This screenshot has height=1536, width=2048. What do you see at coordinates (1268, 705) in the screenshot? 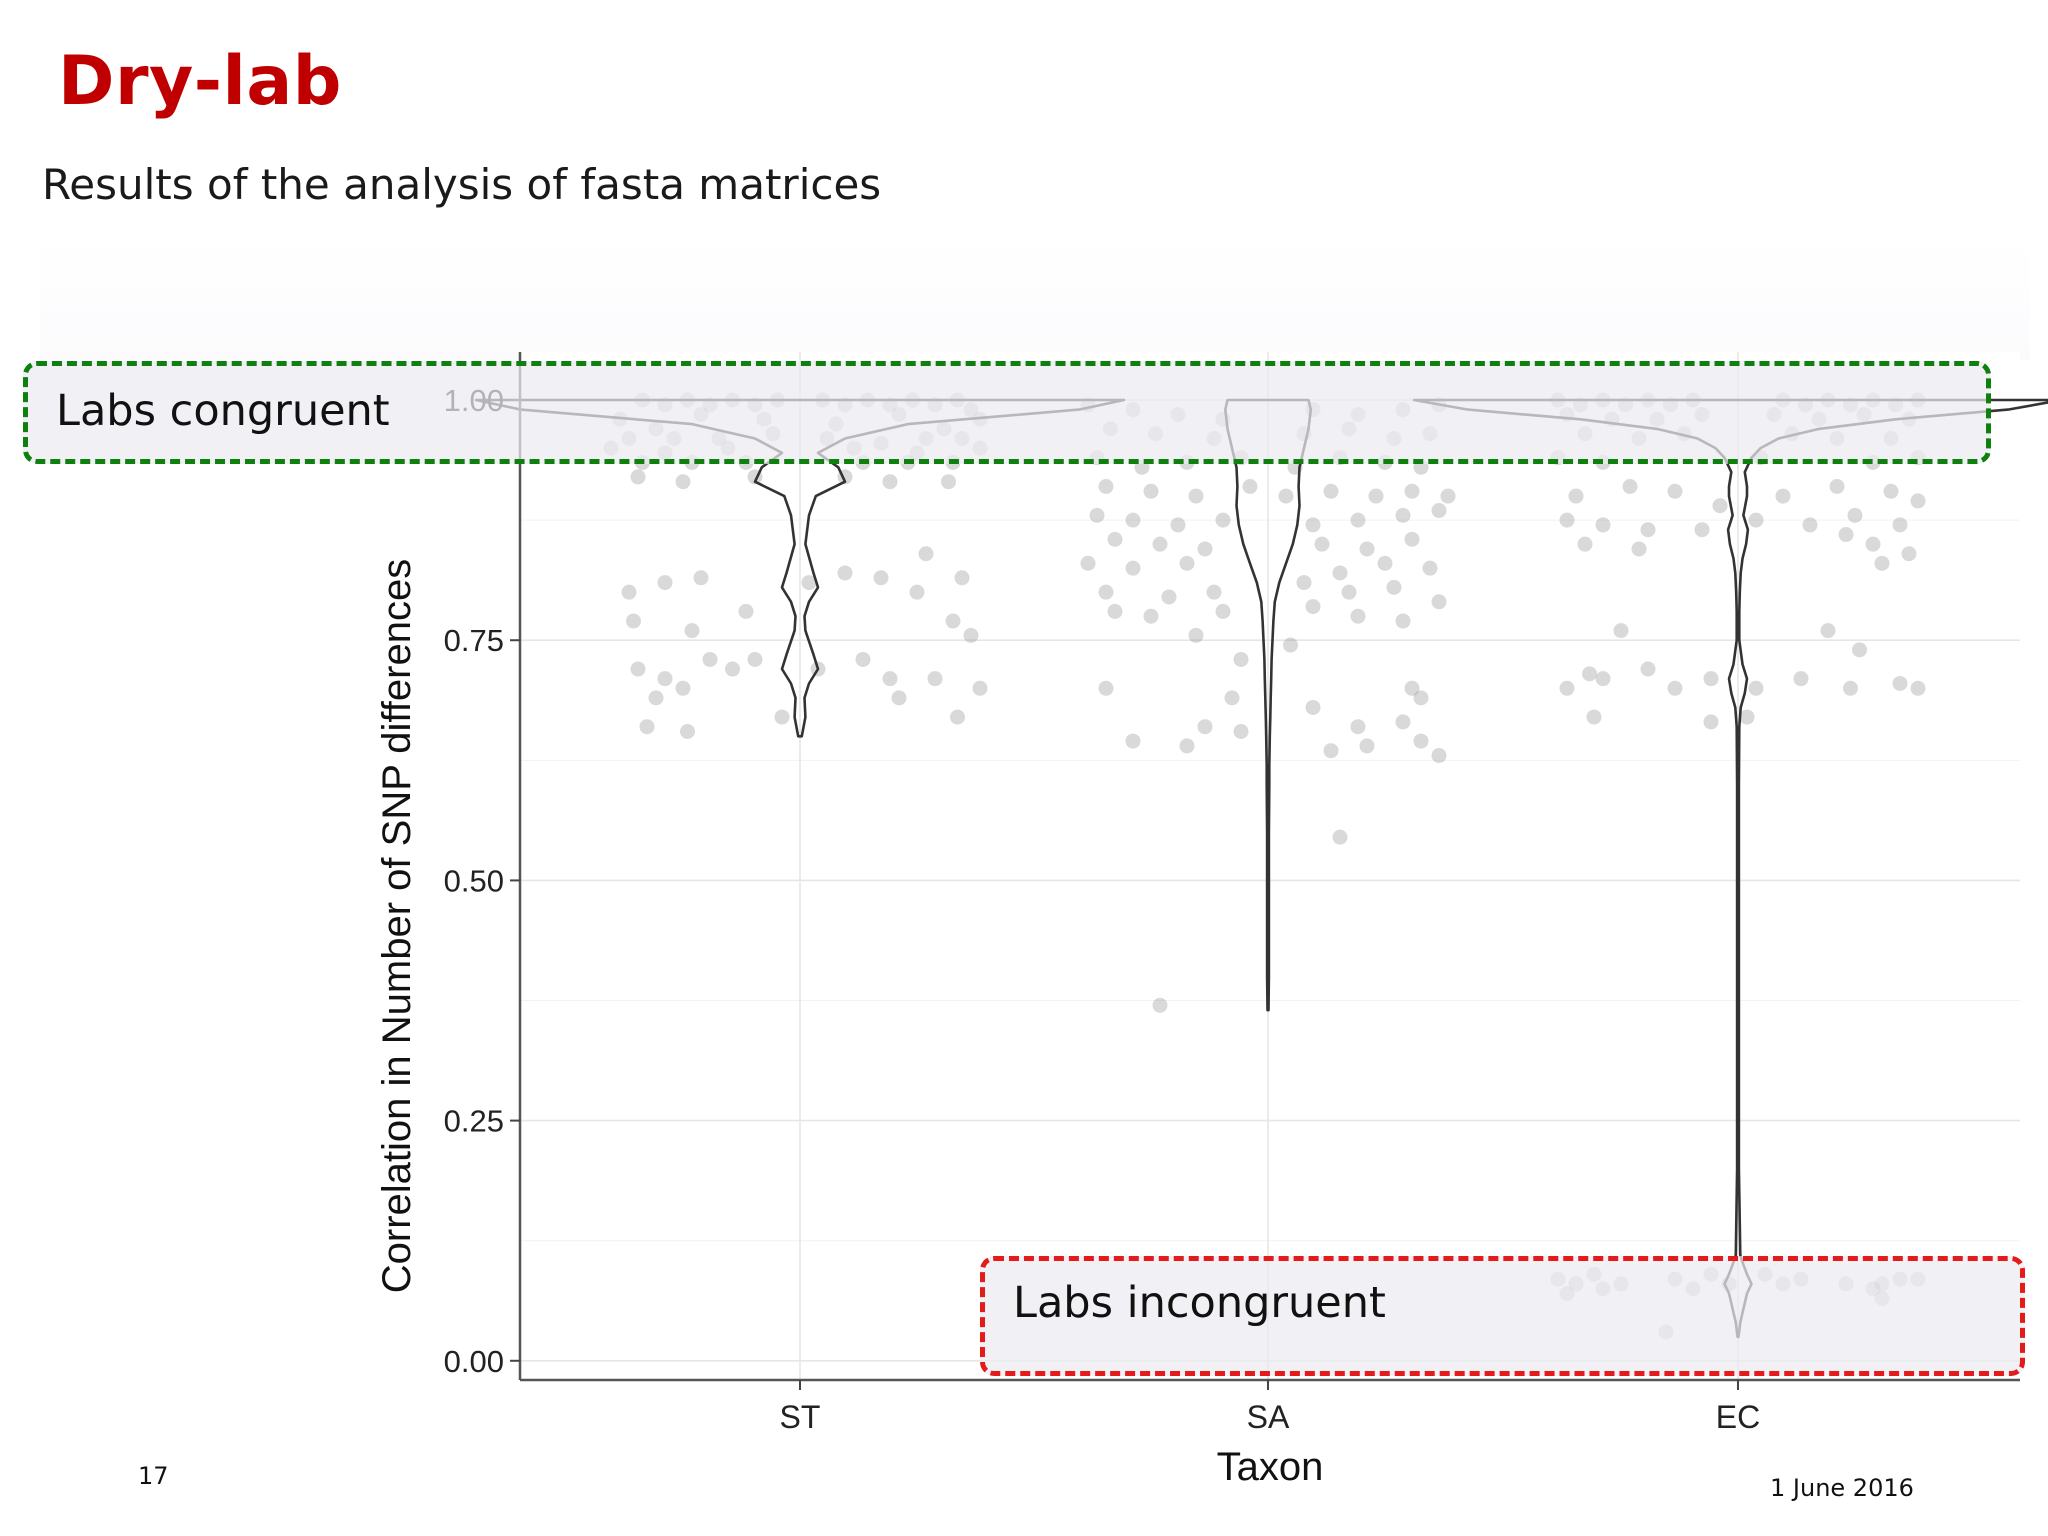
I see `violin-sa` at bounding box center [1268, 705].